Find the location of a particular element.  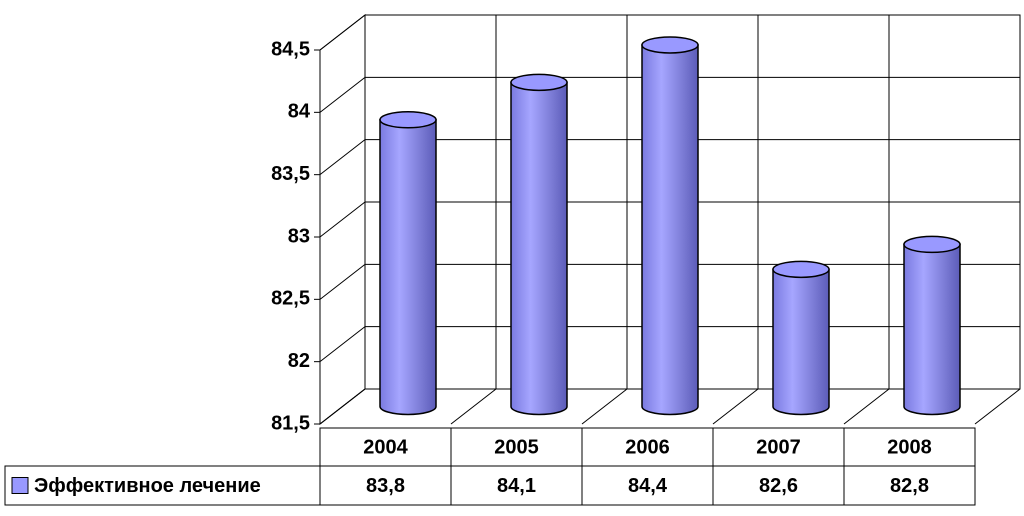

data-label: 82,8 is located at coordinates (909, 486).